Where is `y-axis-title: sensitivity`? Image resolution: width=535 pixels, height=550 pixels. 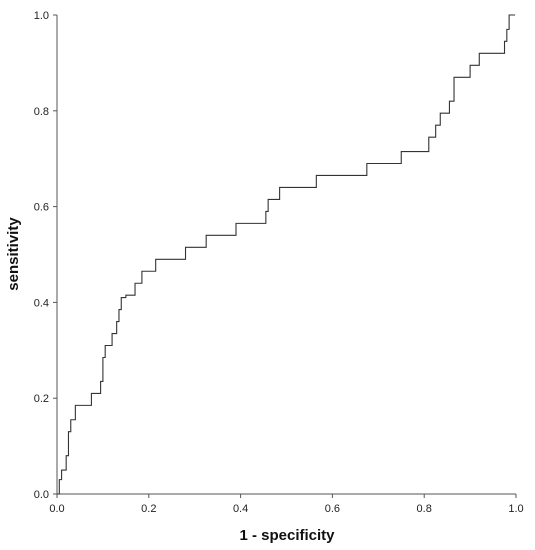 y-axis-title: sensitivity is located at coordinates (13, 254).